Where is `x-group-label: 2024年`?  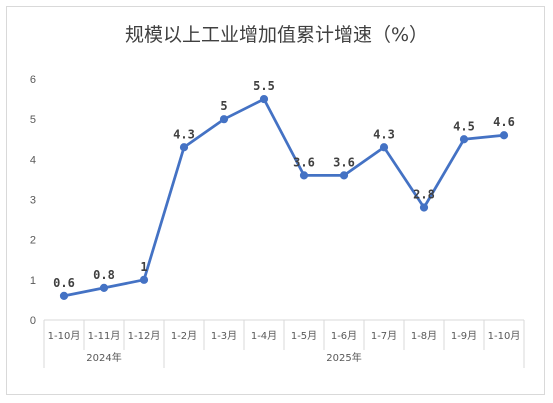 x-group-label: 2024年 is located at coordinates (103, 357).